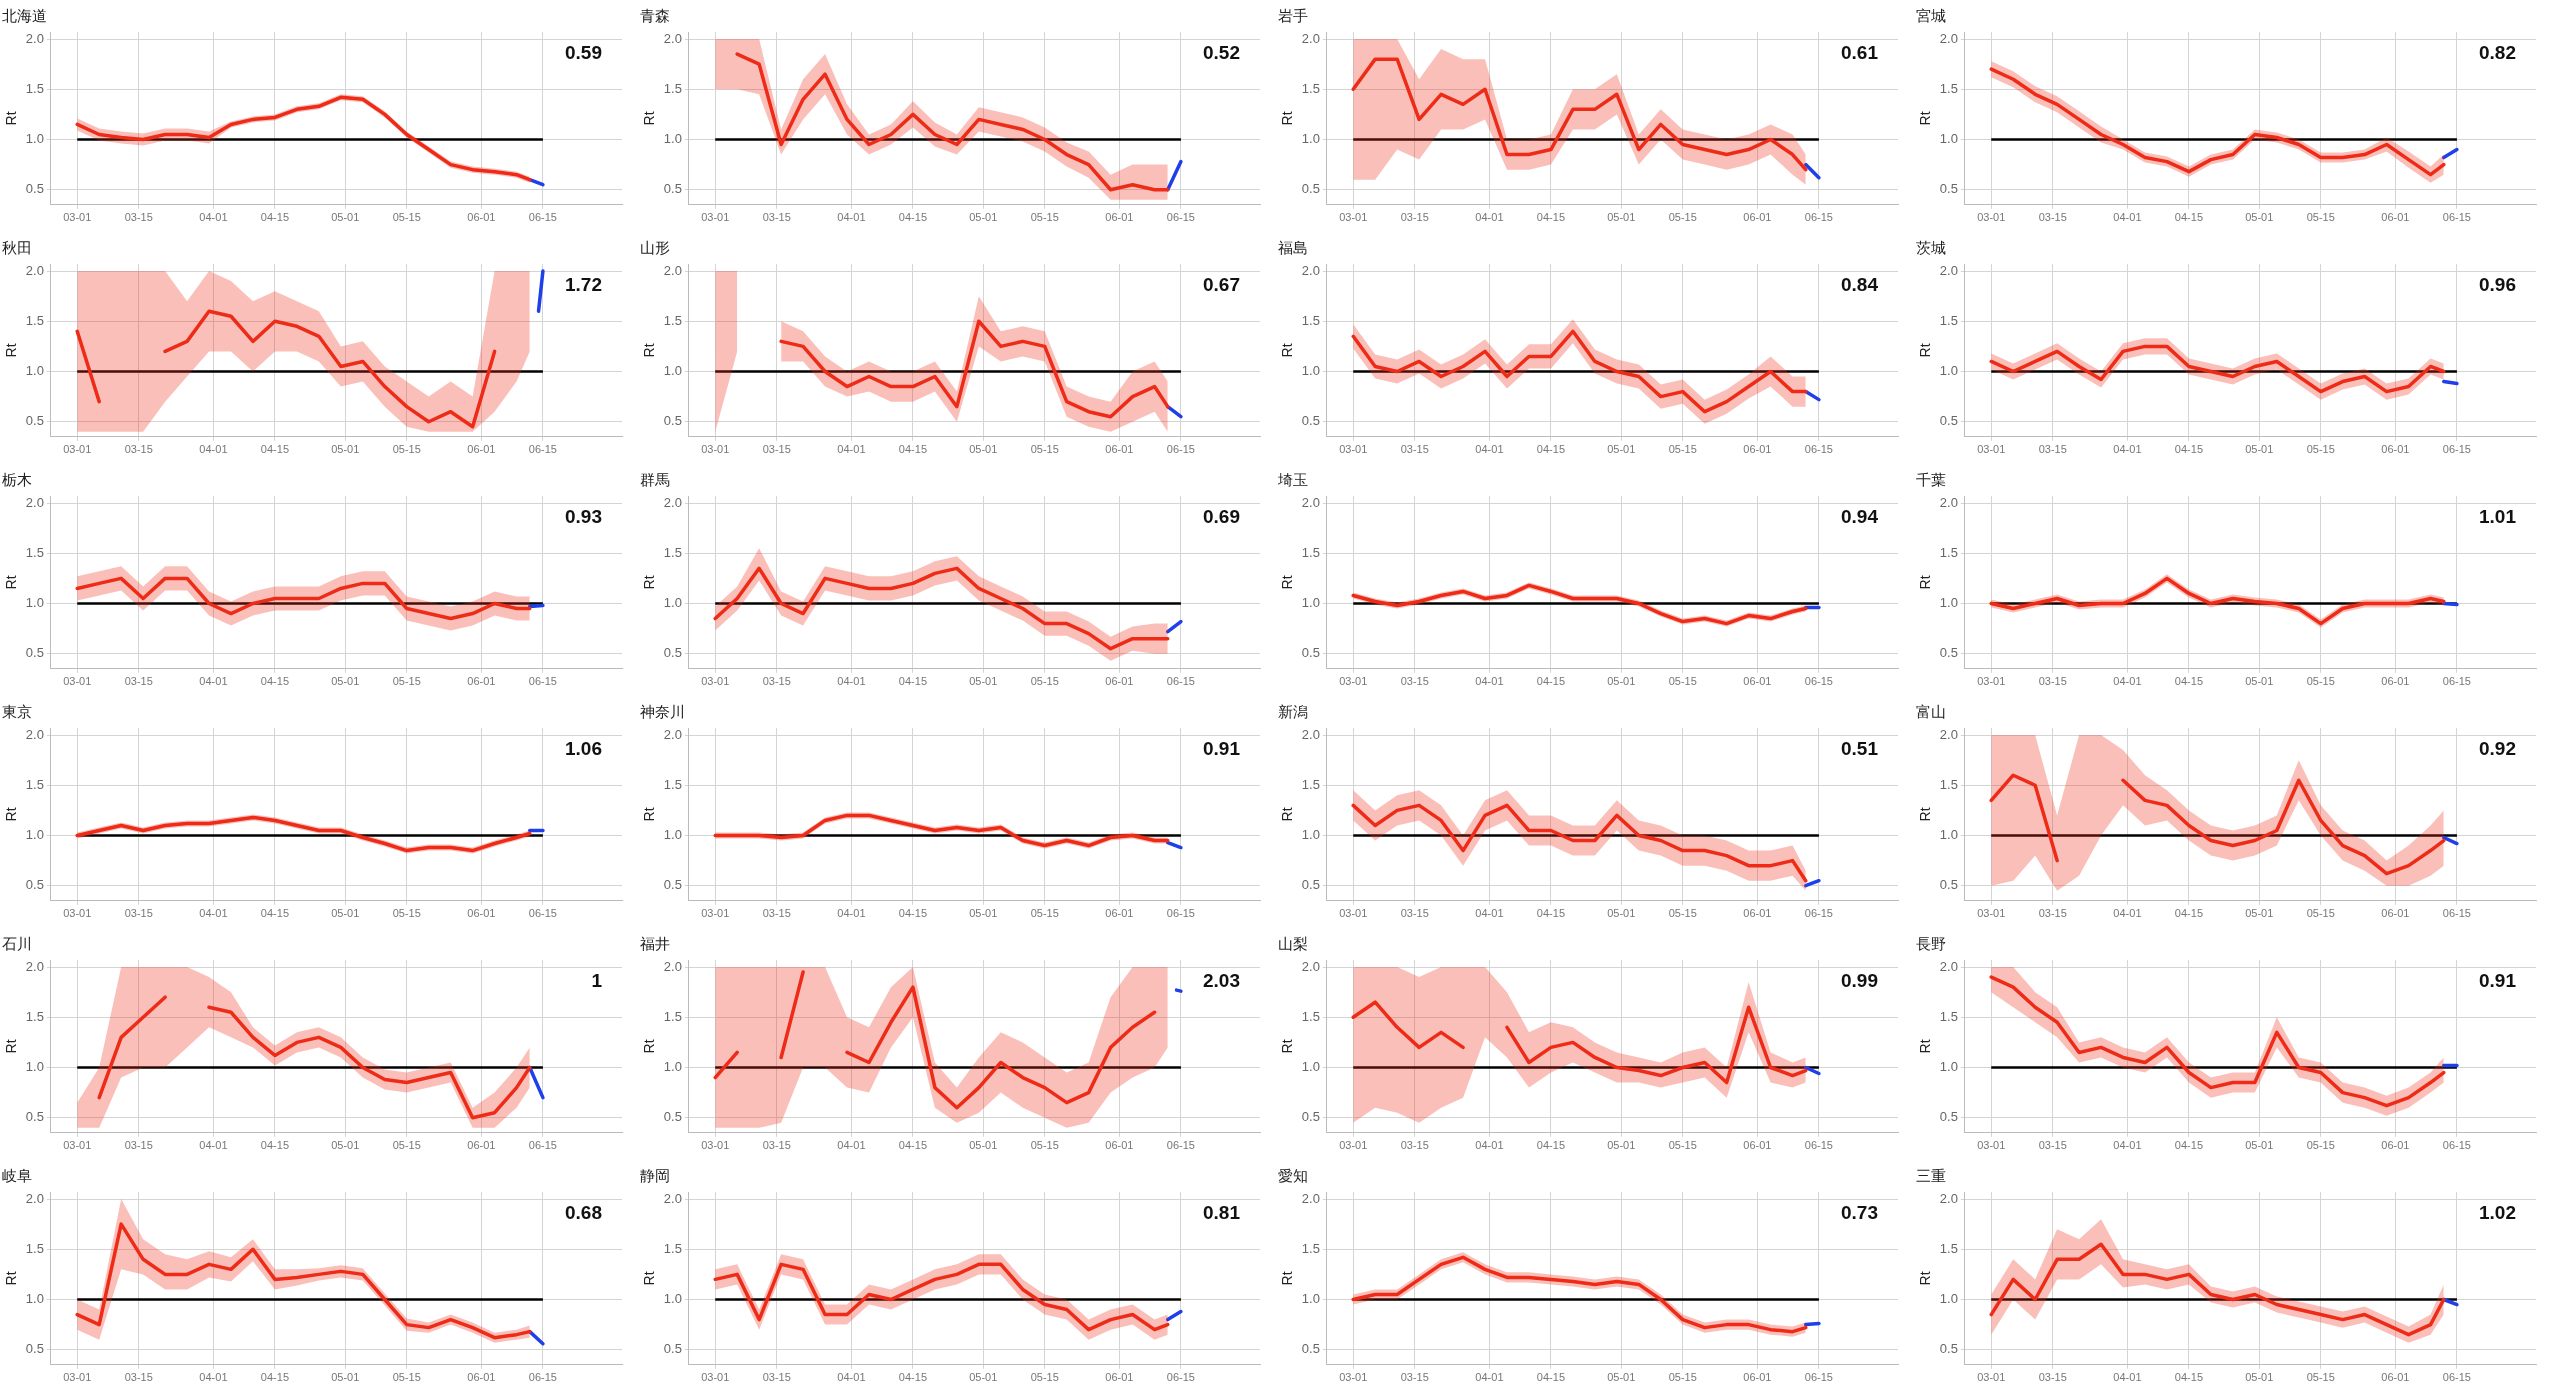 The image size is (2552, 1397). I want to click on annotation: 1.02, so click(2497, 1213).